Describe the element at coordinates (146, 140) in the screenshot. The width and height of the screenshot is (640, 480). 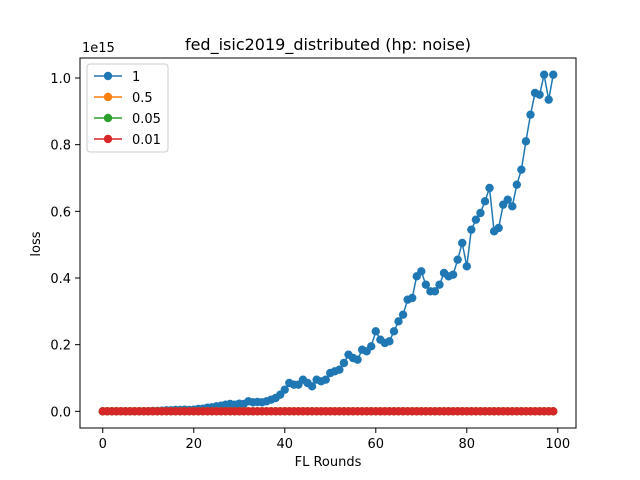
I see `legend-label: 0.01` at that location.